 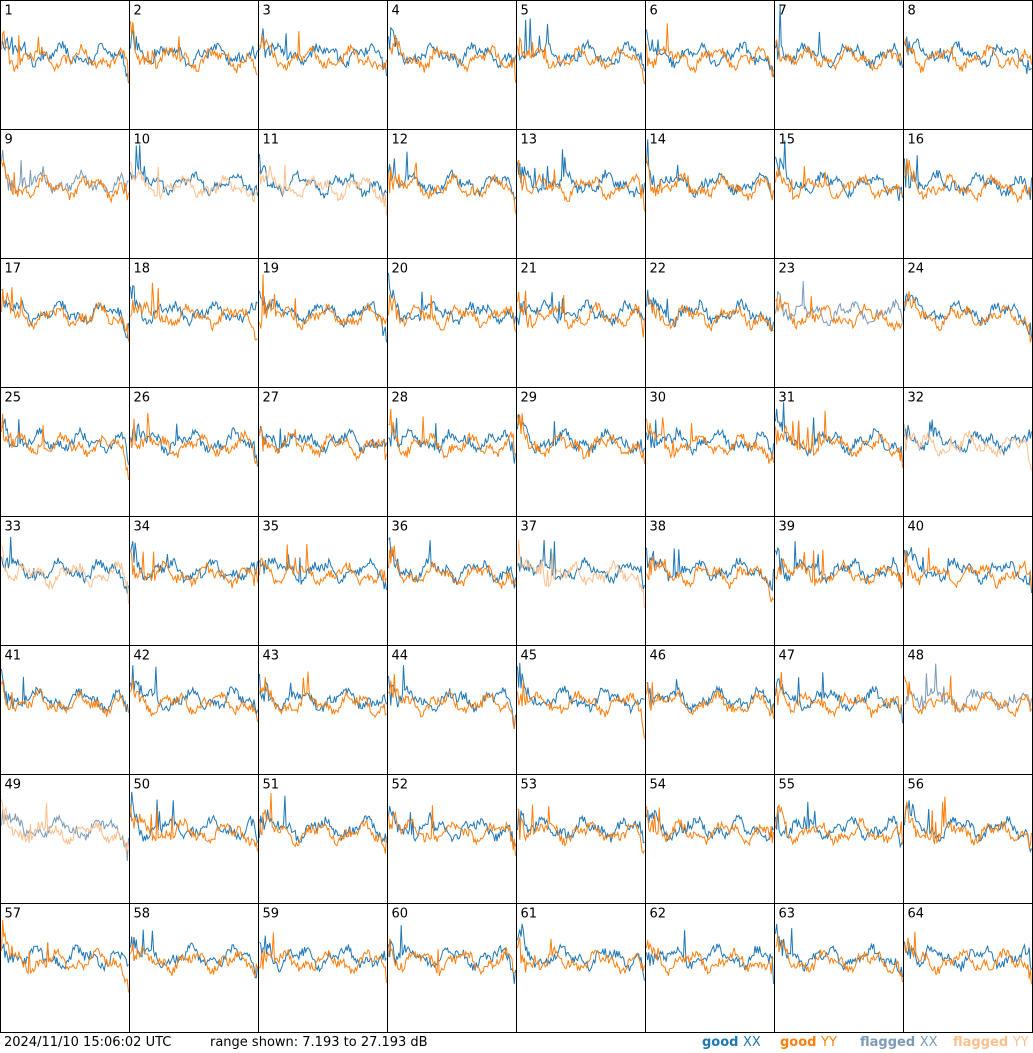 I want to click on panel-52: 52, so click(x=452, y=839).